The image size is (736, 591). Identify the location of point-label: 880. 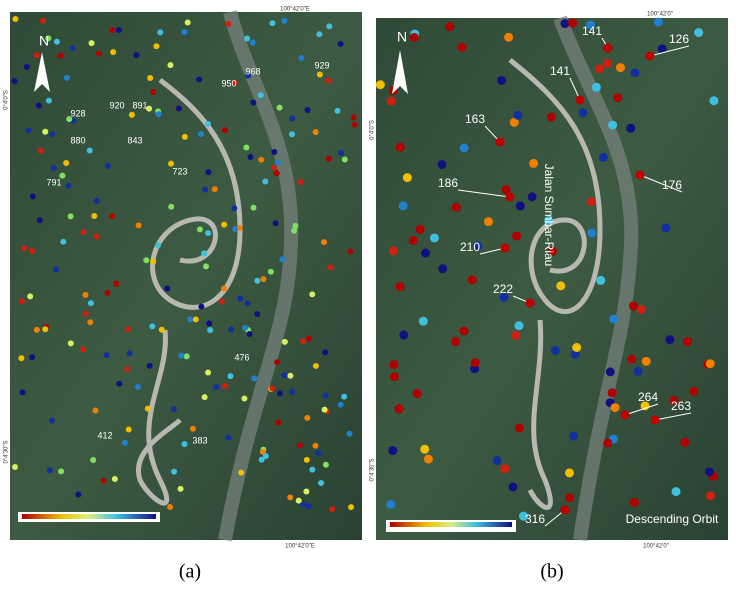
(77, 140).